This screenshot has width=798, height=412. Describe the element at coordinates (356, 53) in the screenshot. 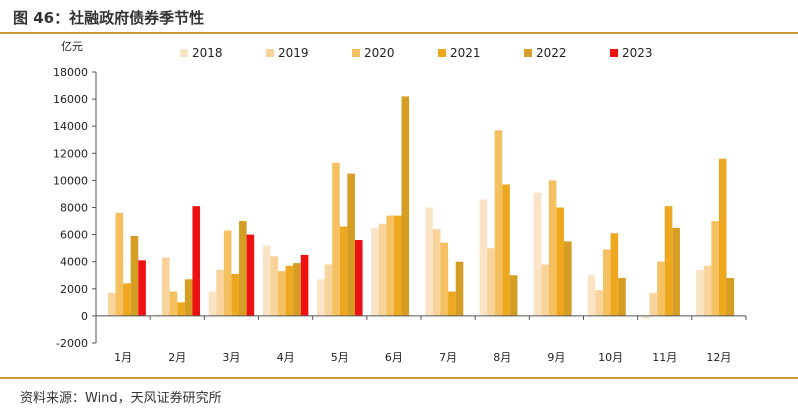

I see `legend-swatch-2020` at that location.